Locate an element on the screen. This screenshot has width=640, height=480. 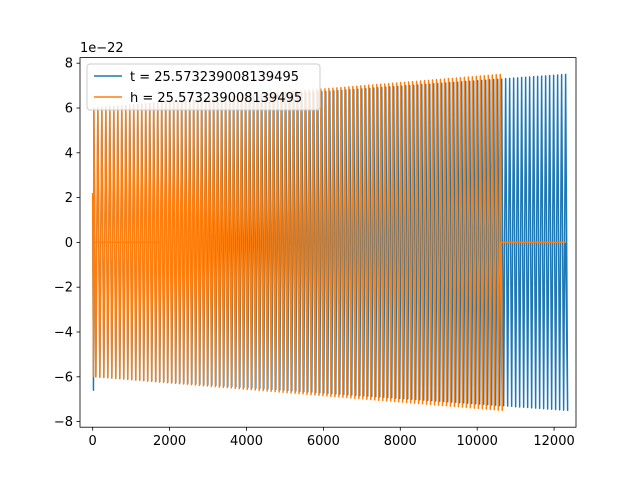
x-tick-label: 6000 is located at coordinates (323, 441).